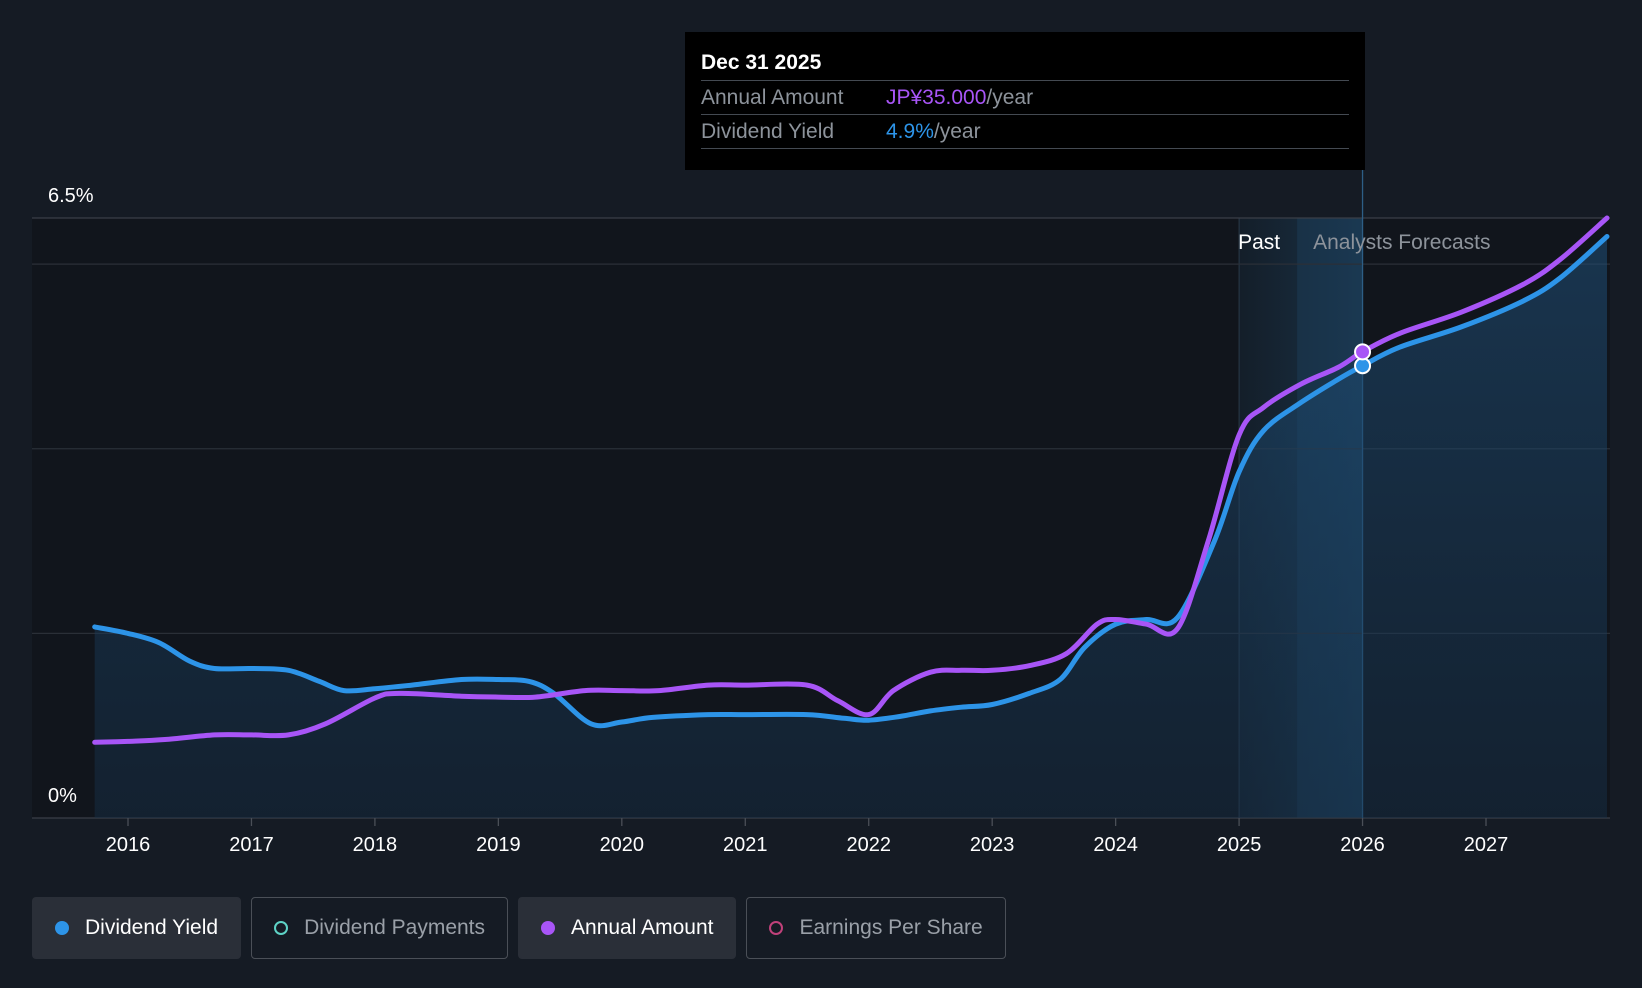 The image size is (1642, 988). Describe the element at coordinates (992, 845) in the screenshot. I see `x-tick-label: 2023` at that location.